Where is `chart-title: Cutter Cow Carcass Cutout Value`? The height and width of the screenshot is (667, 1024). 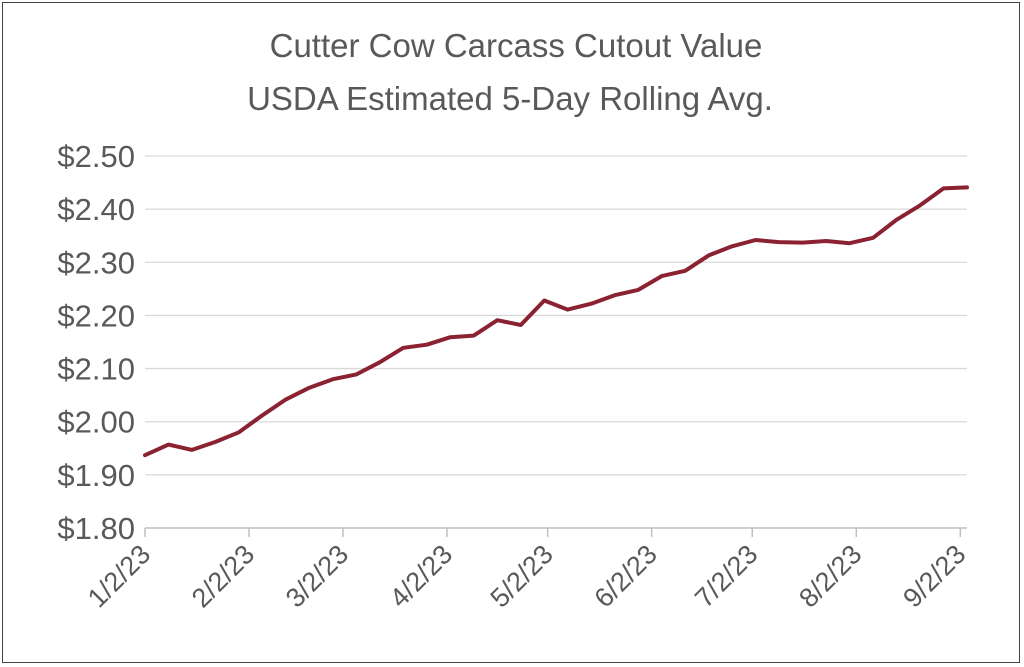 chart-title: Cutter Cow Carcass Cutout Value is located at coordinates (516, 45).